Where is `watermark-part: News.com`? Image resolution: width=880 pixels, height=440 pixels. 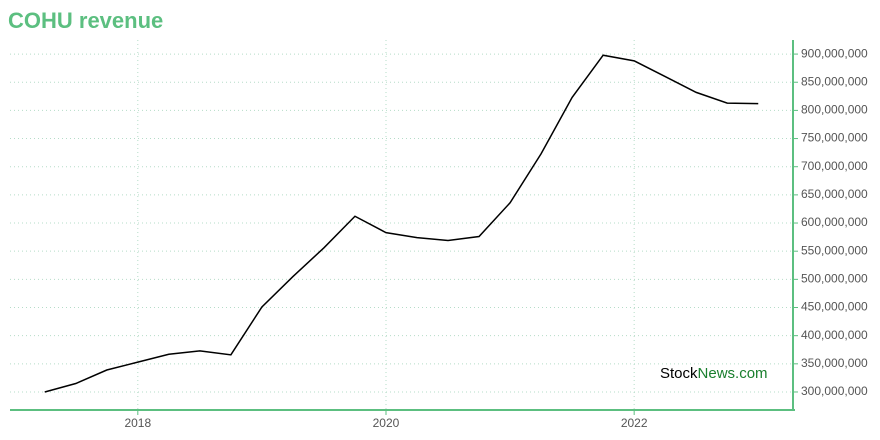 watermark-part: News.com is located at coordinates (733, 373).